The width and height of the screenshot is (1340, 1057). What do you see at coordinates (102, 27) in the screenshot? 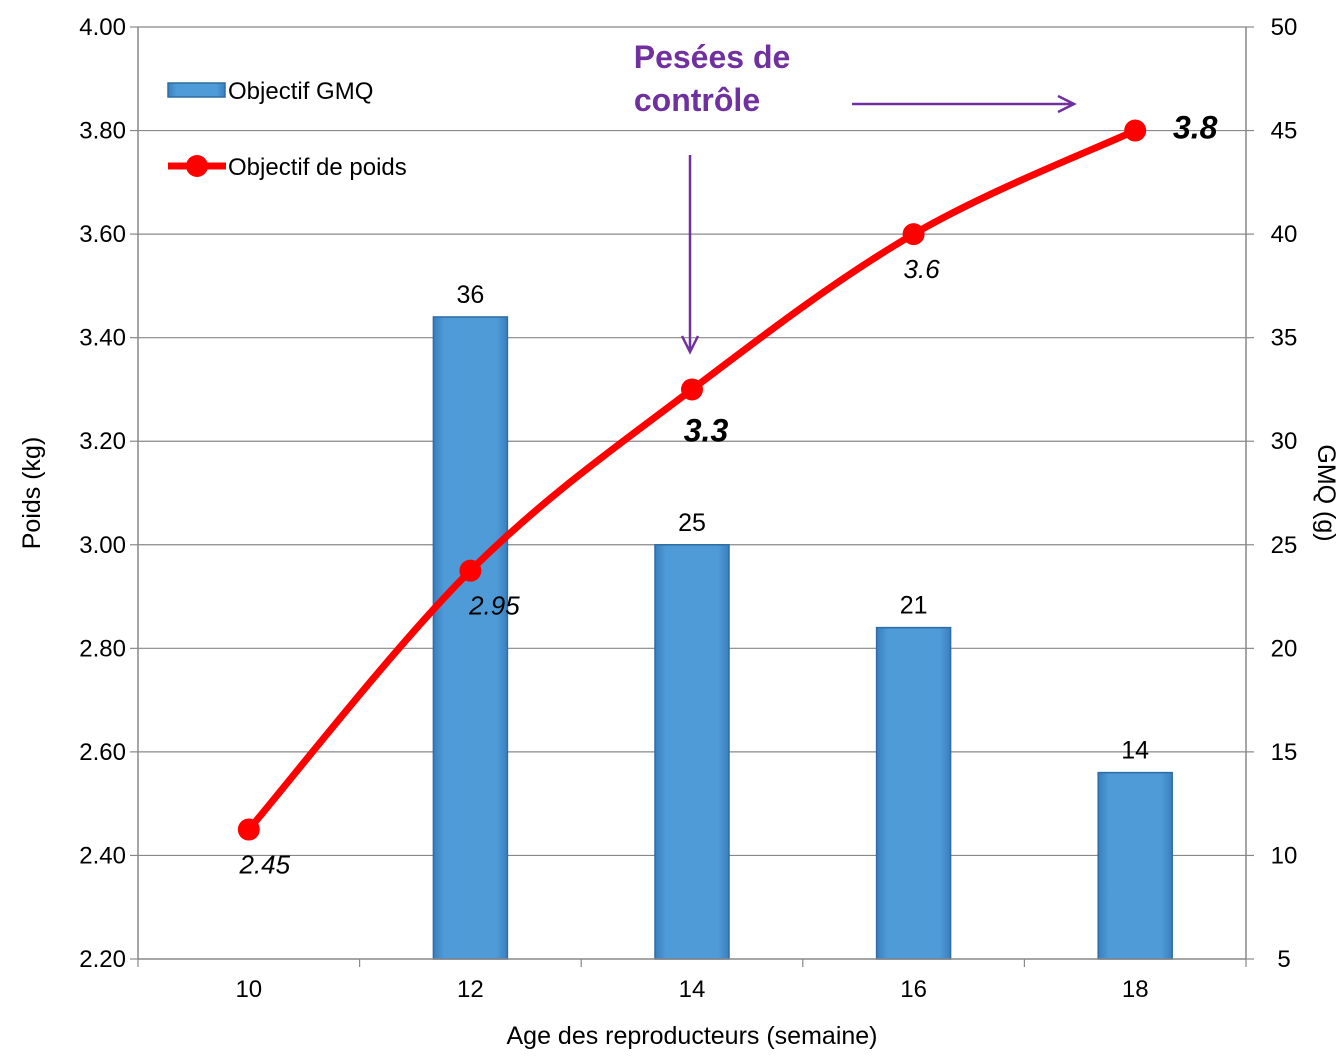
I see `y-tick-label: 4.00` at bounding box center [102, 27].